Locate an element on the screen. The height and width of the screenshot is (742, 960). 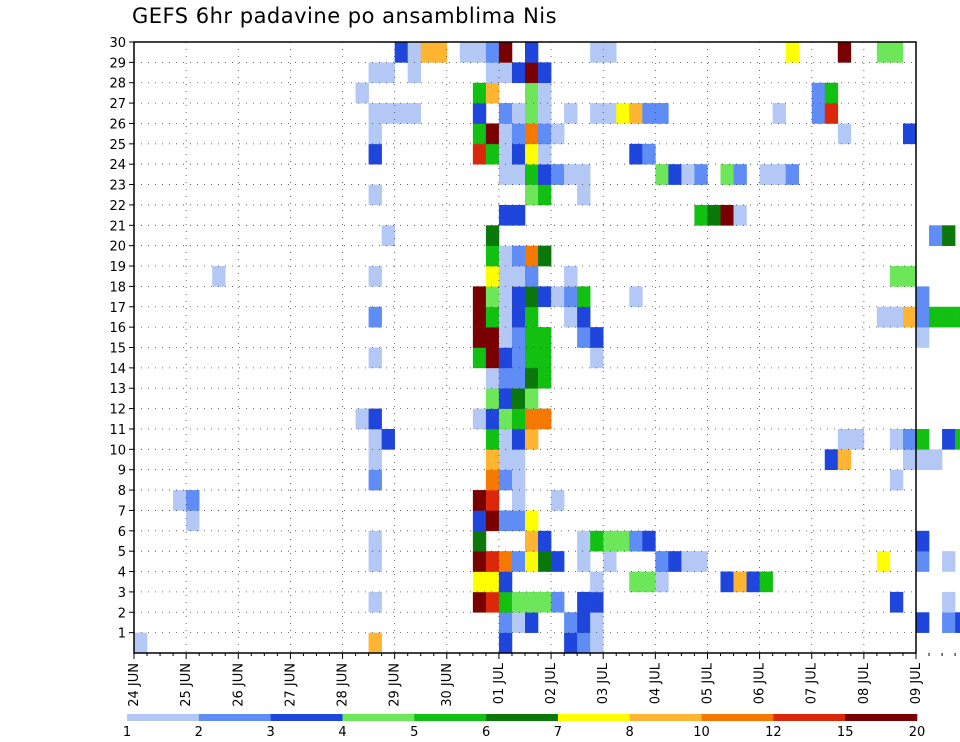
y-tick-label: 30 is located at coordinates (117, 43).